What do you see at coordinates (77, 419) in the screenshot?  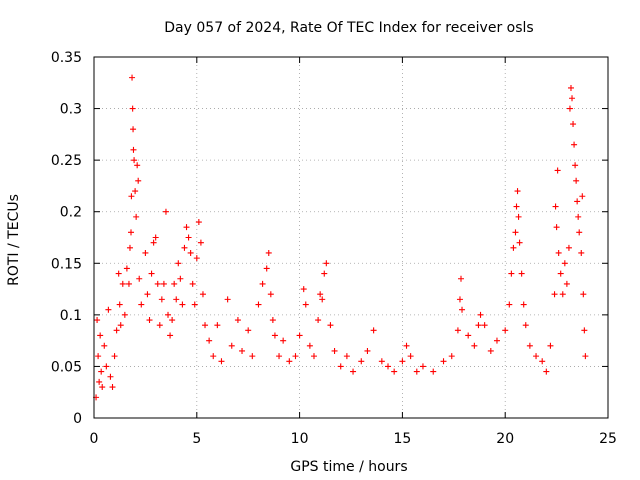 I see `y-tick-label: 0` at bounding box center [77, 419].